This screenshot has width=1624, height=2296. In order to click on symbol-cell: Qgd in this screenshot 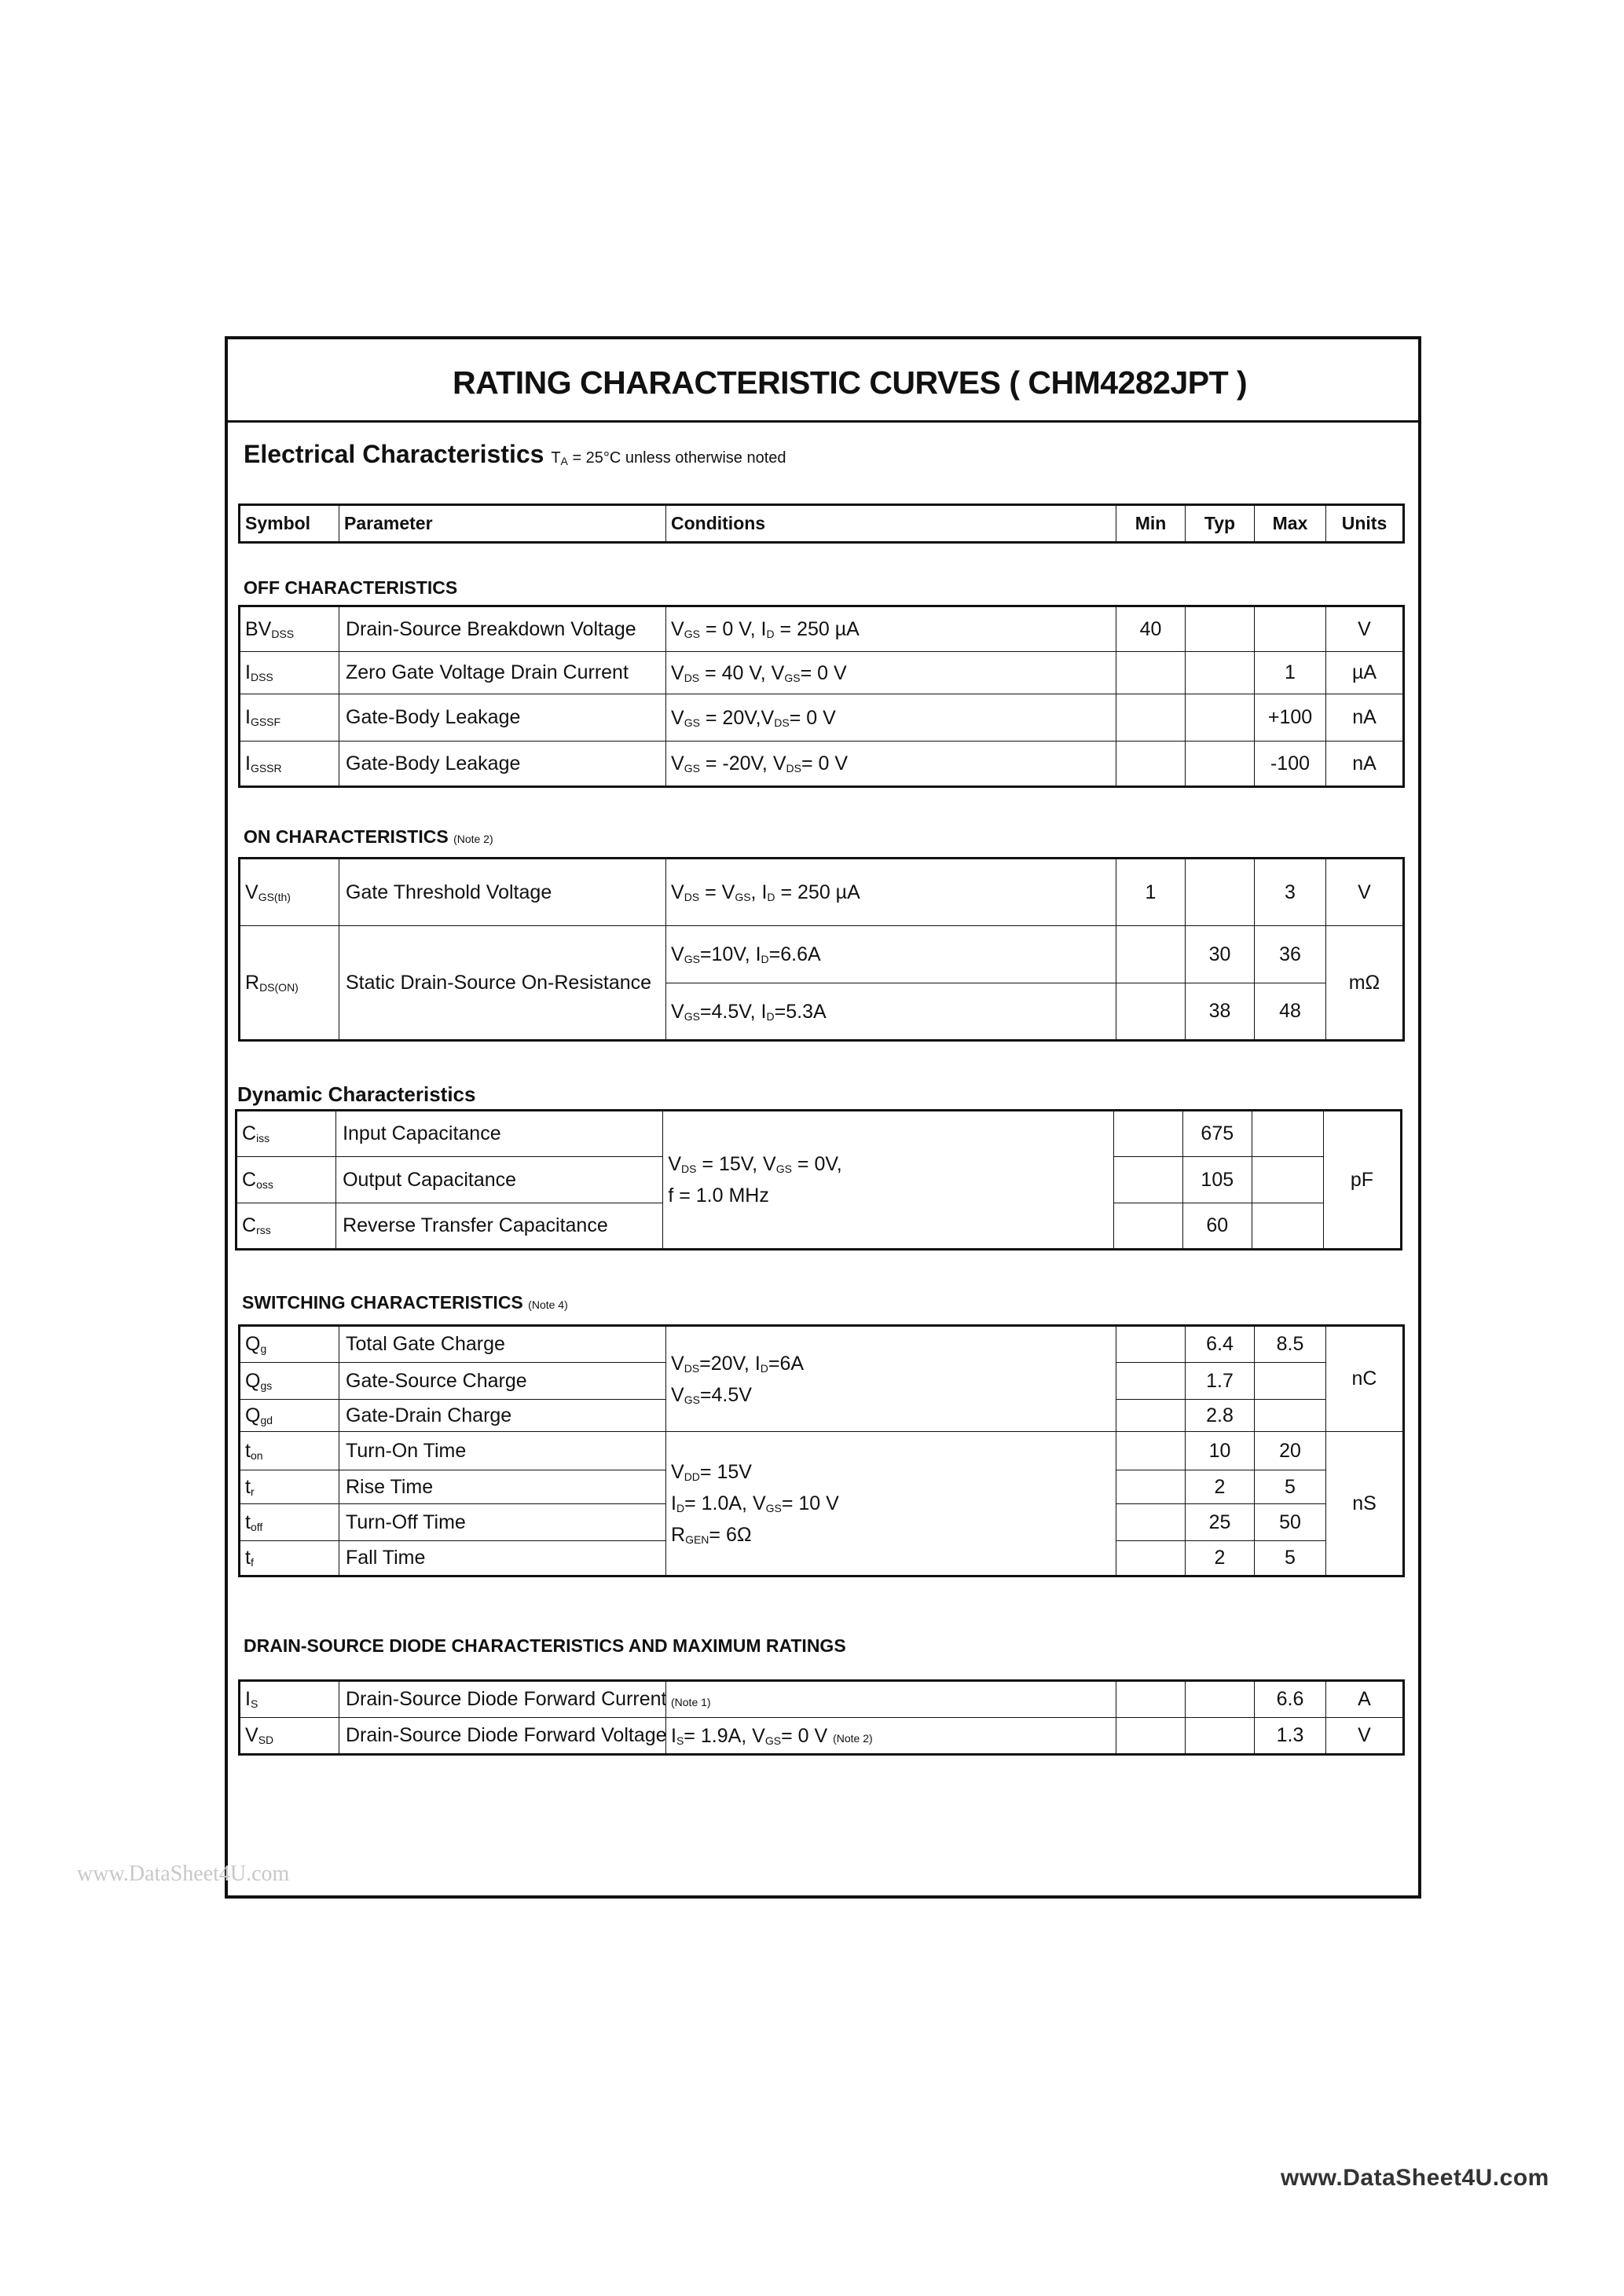, I will do `click(289, 1415)`.